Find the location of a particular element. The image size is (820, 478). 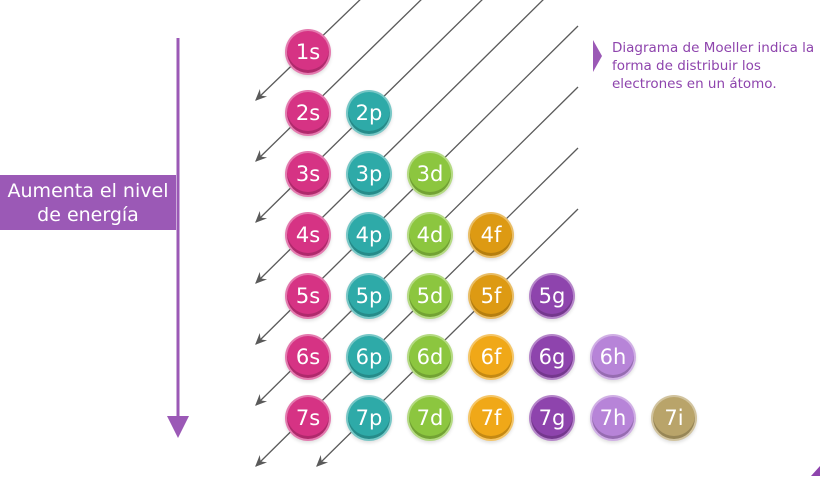

orbital-3d: 3d is located at coordinates (430, 174).